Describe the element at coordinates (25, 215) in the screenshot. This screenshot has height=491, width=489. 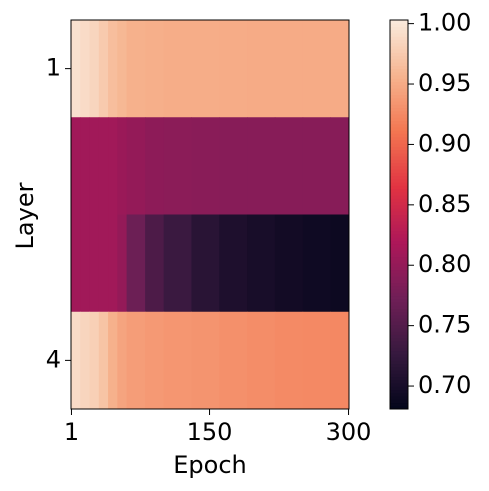
I see `y-axis-label: Layer` at that location.